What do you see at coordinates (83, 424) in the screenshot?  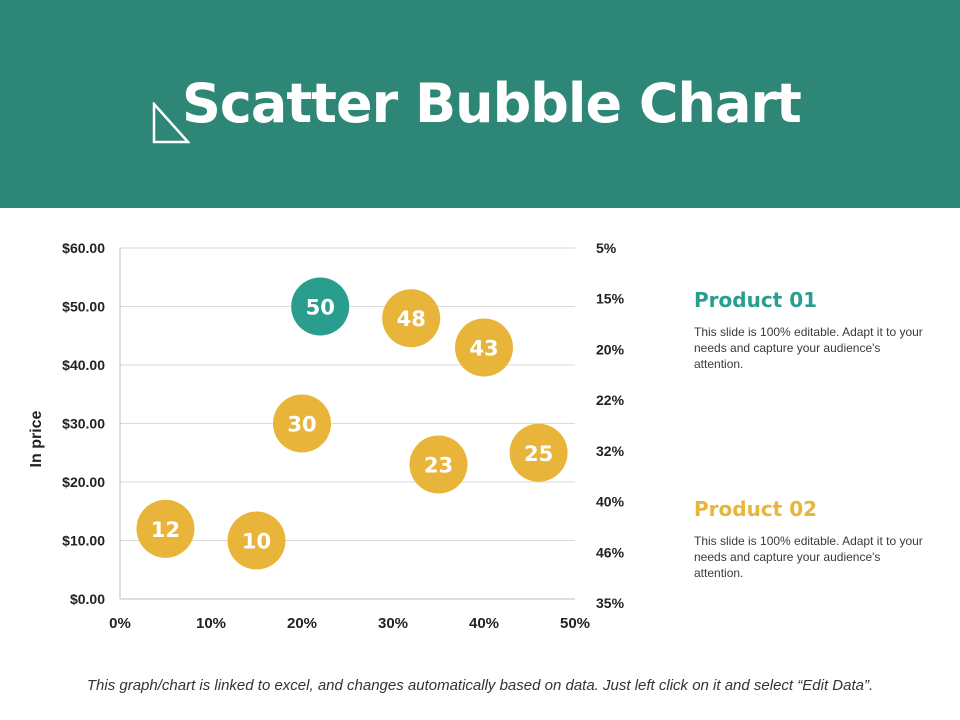 I see `y-tick-label: $30.00` at bounding box center [83, 424].